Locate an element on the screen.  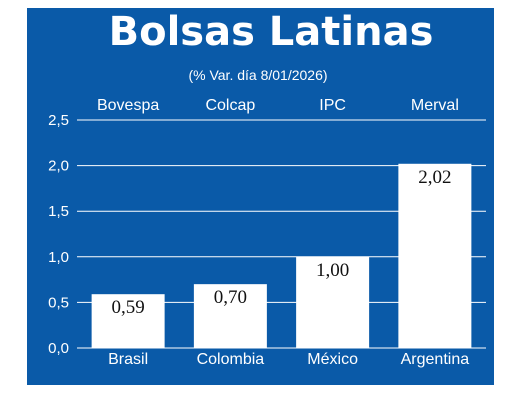
y-tick-label: 1,5 is located at coordinates (58, 211).